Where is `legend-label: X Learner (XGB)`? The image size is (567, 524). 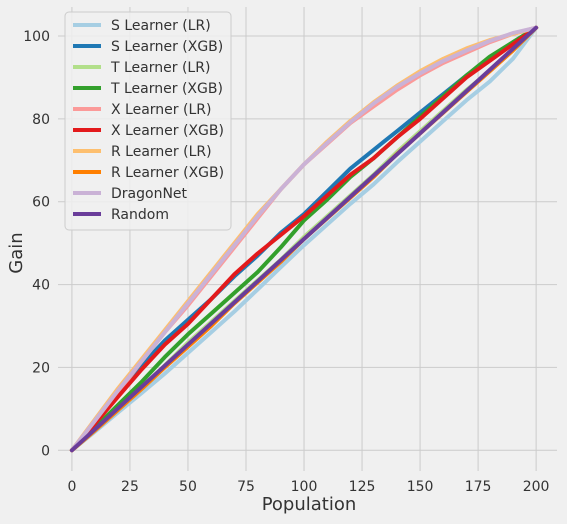
legend-label: X Learner (XGB) is located at coordinates (167, 131).